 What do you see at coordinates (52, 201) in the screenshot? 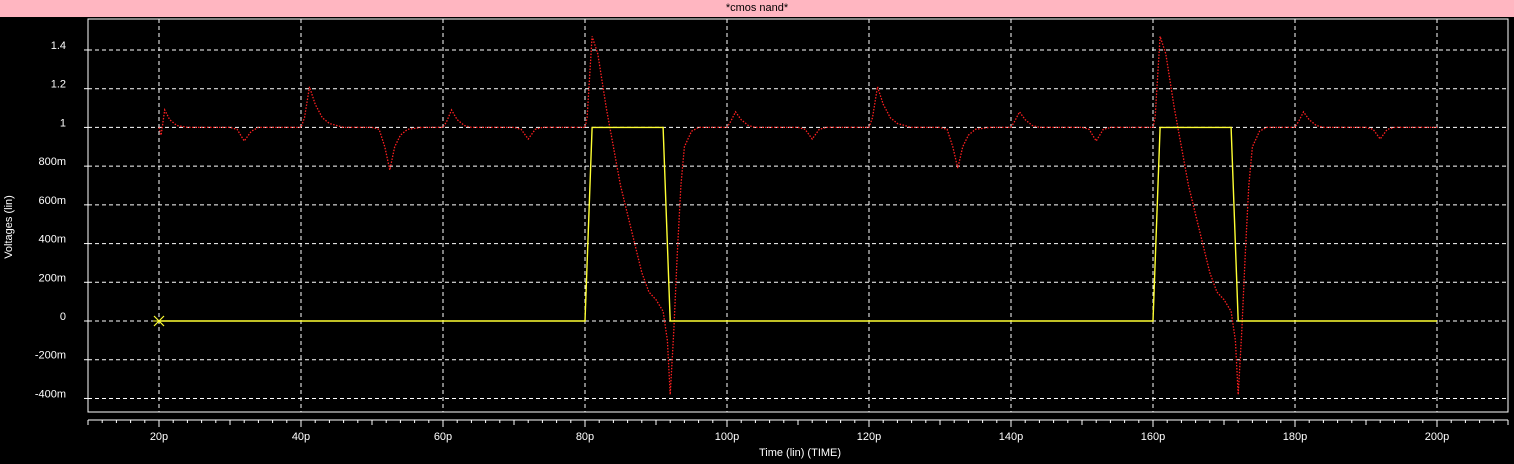
I see `y-tick-label: 600m` at bounding box center [52, 201].